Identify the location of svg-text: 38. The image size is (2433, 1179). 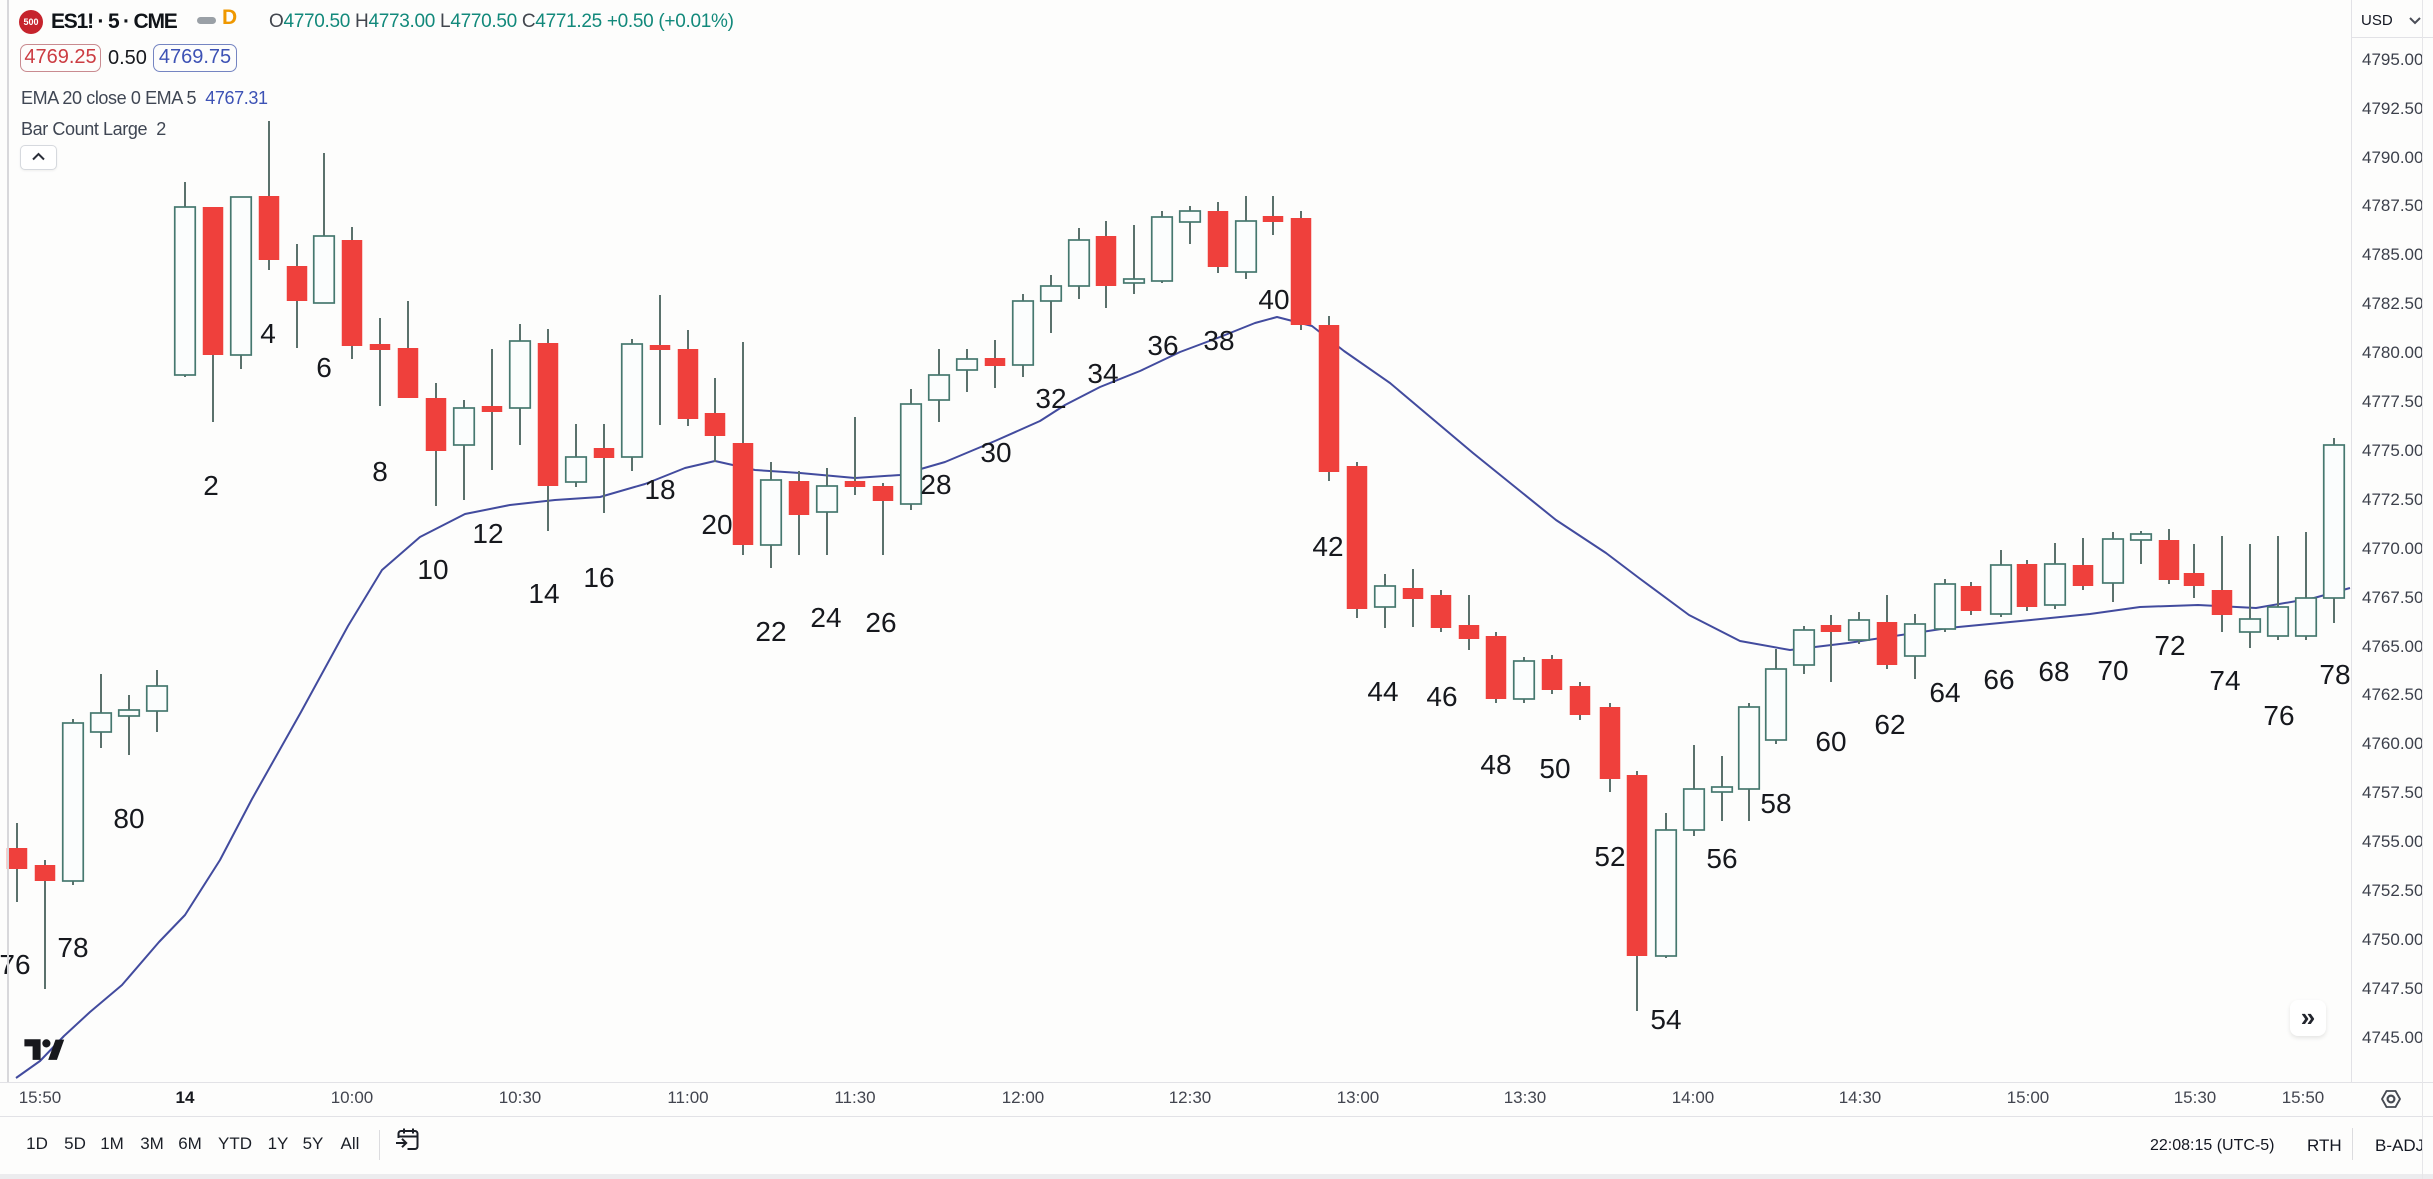
(1218, 340).